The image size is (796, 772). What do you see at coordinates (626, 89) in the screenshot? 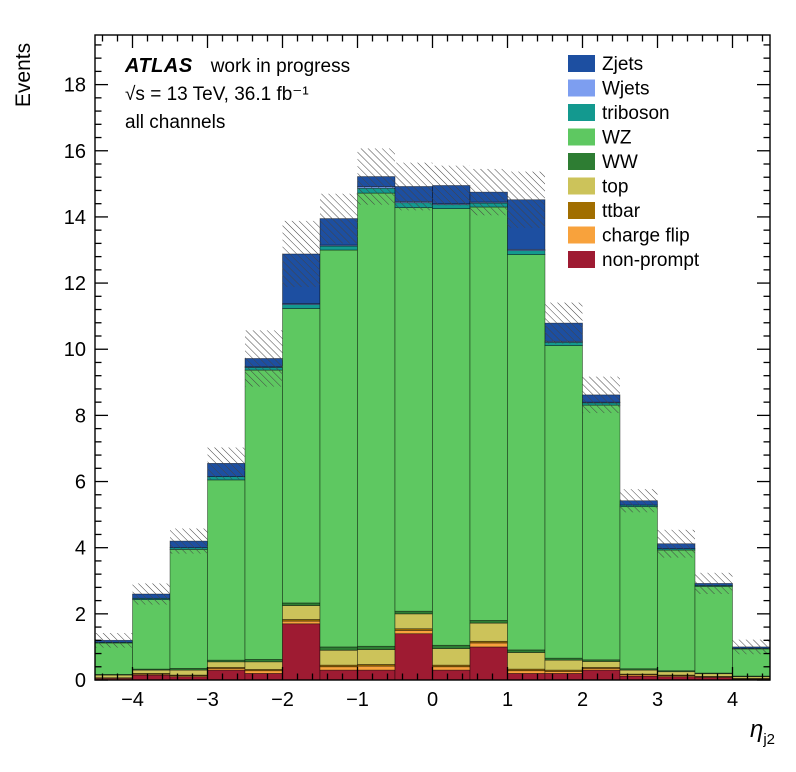
I see `legend-label: Wjets` at bounding box center [626, 89].